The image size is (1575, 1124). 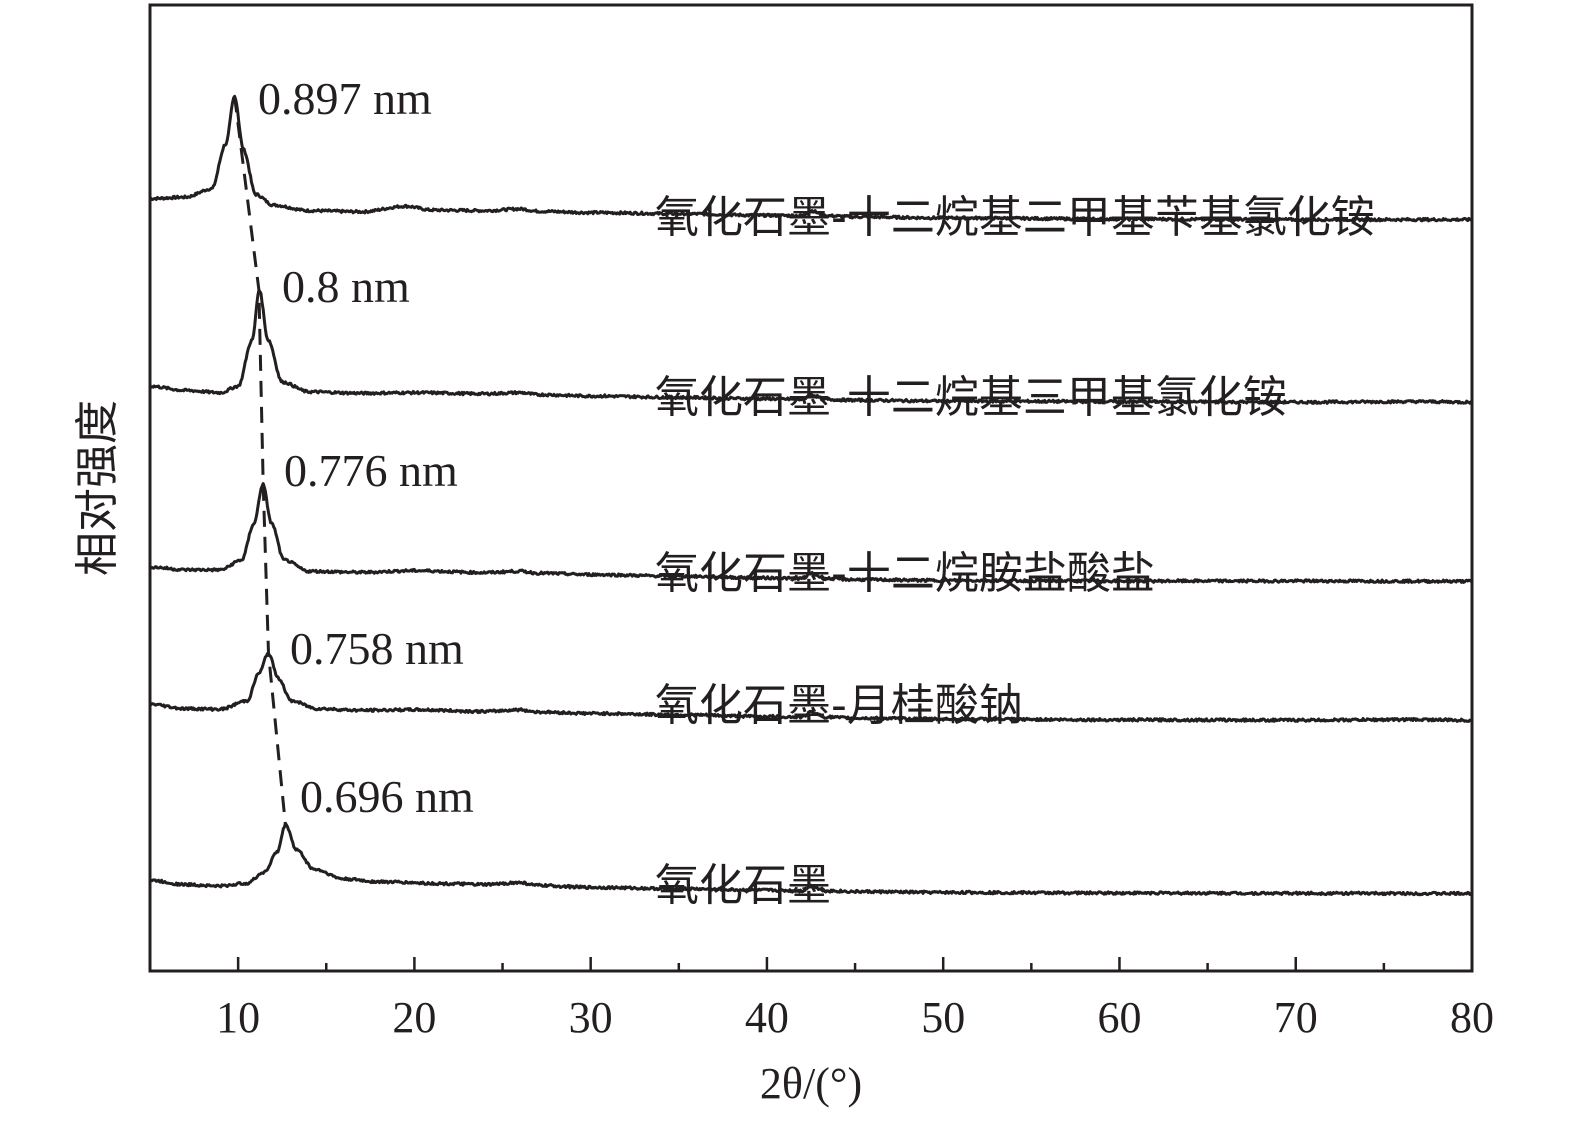 I want to click on x-tick-label: 70, so click(x=1296, y=1017).